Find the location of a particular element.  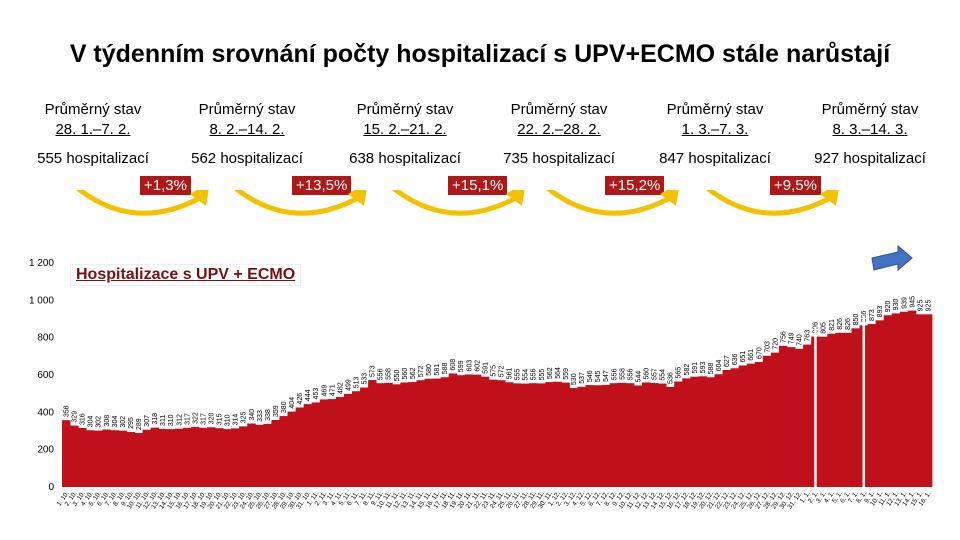

data-label: 338 is located at coordinates (268, 415).